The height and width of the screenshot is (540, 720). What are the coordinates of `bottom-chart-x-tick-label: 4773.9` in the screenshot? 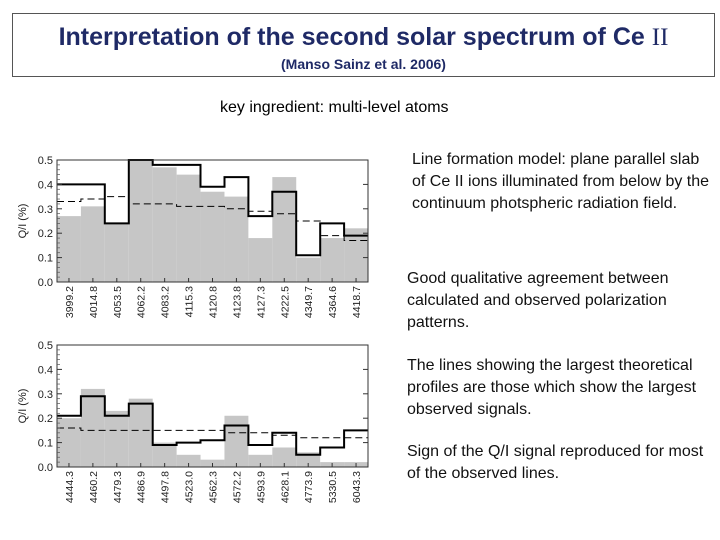 It's located at (309, 487).